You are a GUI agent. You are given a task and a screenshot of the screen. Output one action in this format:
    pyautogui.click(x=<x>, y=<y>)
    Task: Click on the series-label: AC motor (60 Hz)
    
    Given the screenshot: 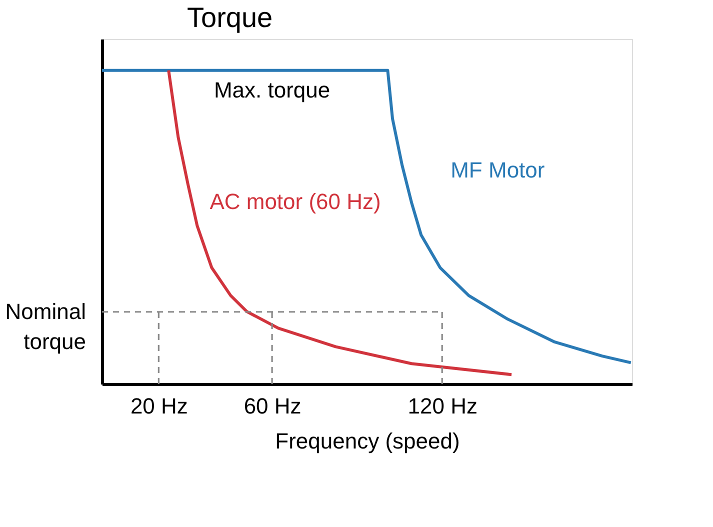 What is the action you would take?
    pyautogui.click(x=295, y=201)
    